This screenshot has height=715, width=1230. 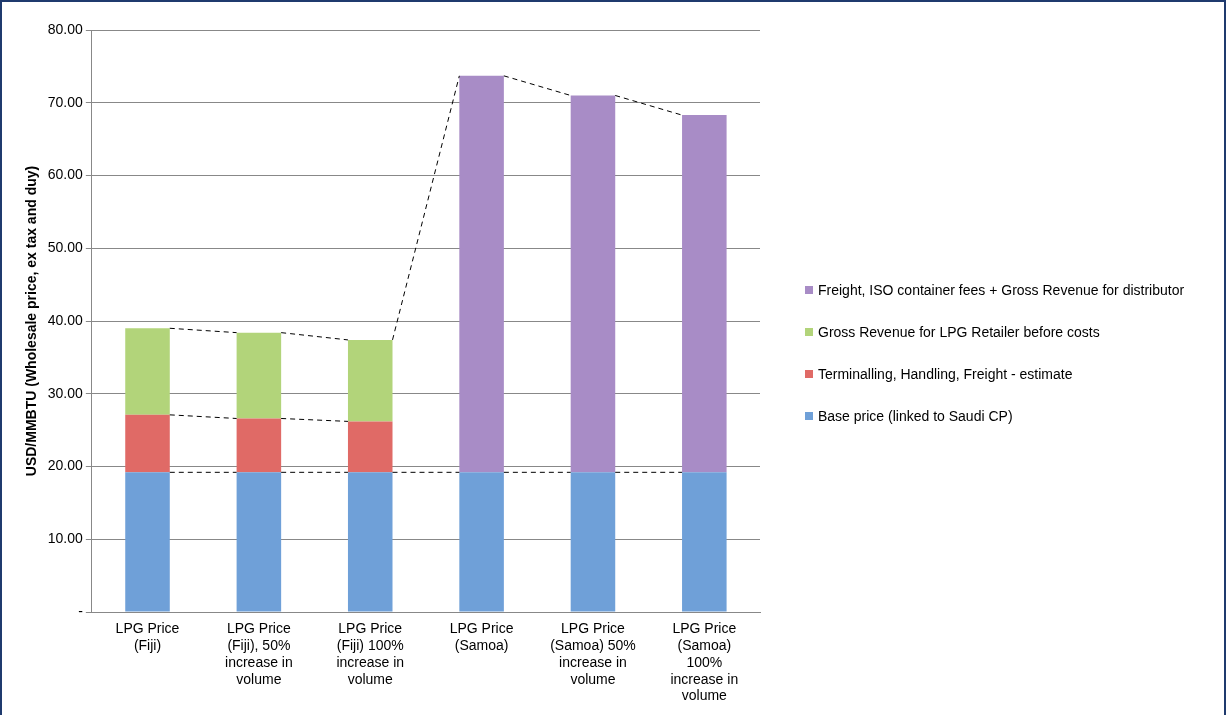 What do you see at coordinates (593, 653) in the screenshot?
I see `x-tick-label: LPG Price (Samoa) 50% increase in volume` at bounding box center [593, 653].